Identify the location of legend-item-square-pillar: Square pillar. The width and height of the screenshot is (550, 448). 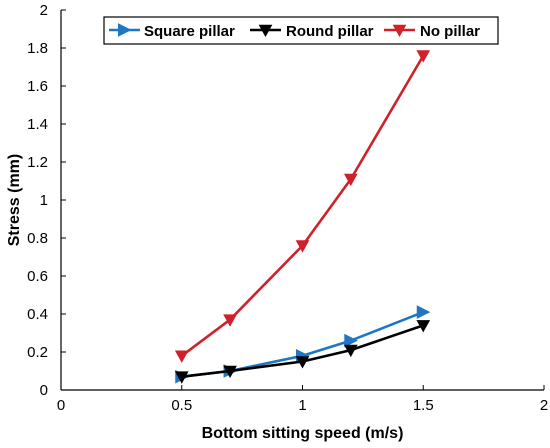
(172, 31).